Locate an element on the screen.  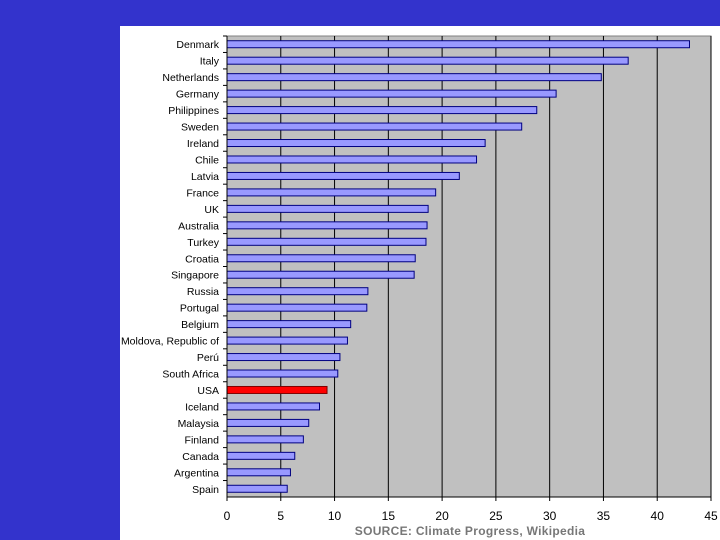
category-label: Italy is located at coordinates (210, 62).